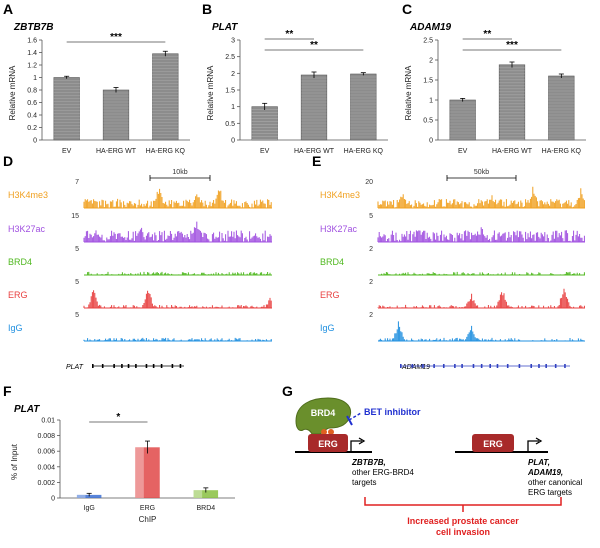 This screenshot has height=548, width=600. What do you see at coordinates (148, 519) in the screenshot?
I see `x-axis-title: ChIP` at bounding box center [148, 519].